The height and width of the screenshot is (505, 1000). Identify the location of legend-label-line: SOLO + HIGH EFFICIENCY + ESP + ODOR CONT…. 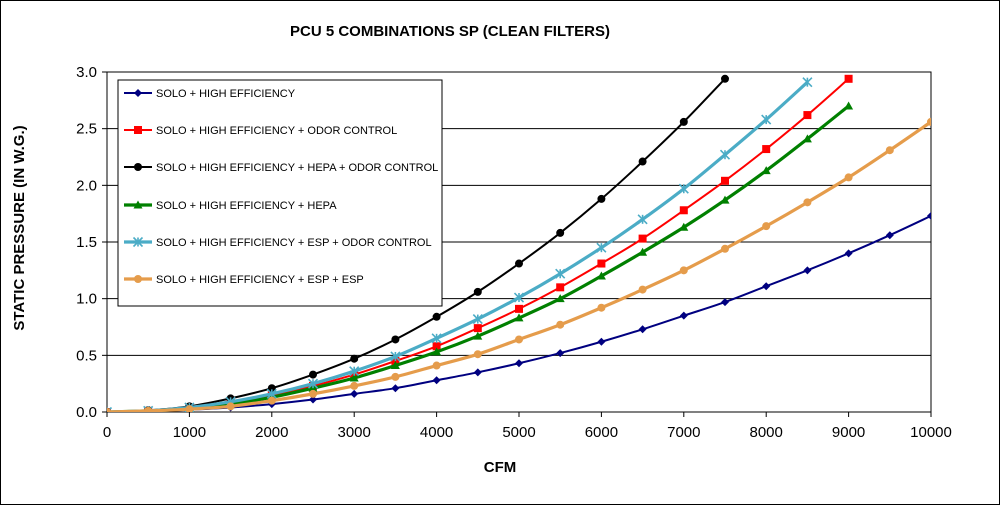
(294, 243).